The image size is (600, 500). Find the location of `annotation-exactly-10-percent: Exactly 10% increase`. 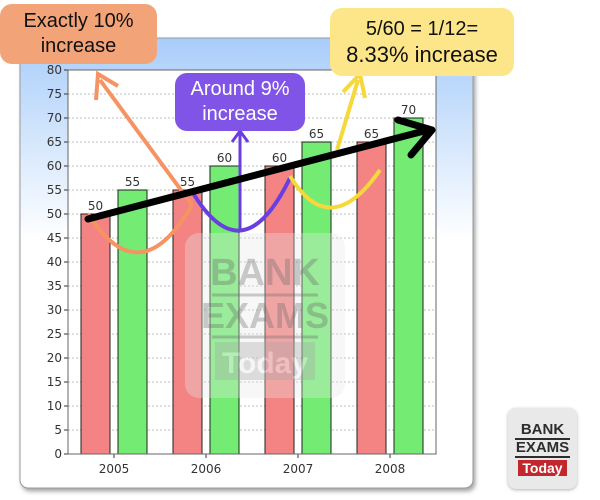

annotation-exactly-10-percent: Exactly 10% increase is located at coordinates (78, 34).